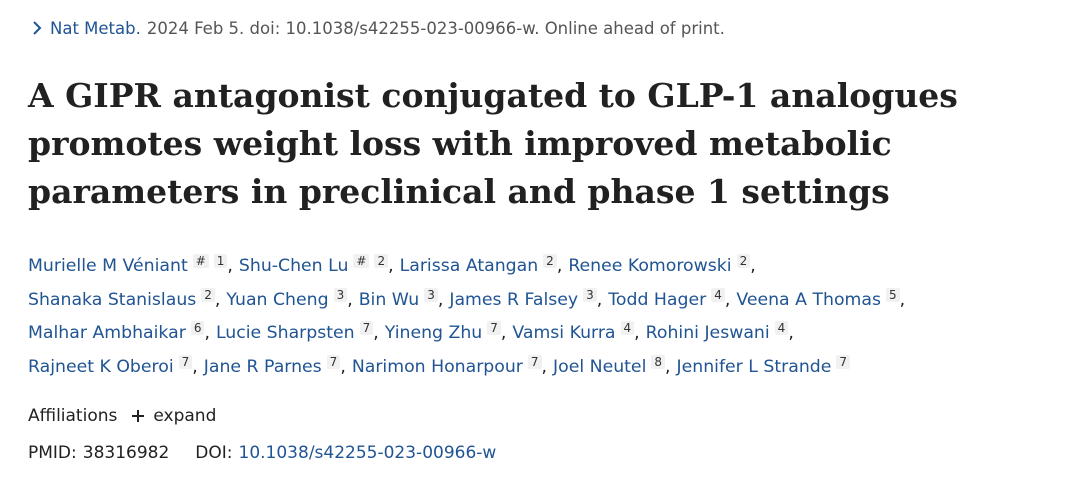  What do you see at coordinates (37, 28) in the screenshot?
I see `chevron-right-icon` at bounding box center [37, 28].